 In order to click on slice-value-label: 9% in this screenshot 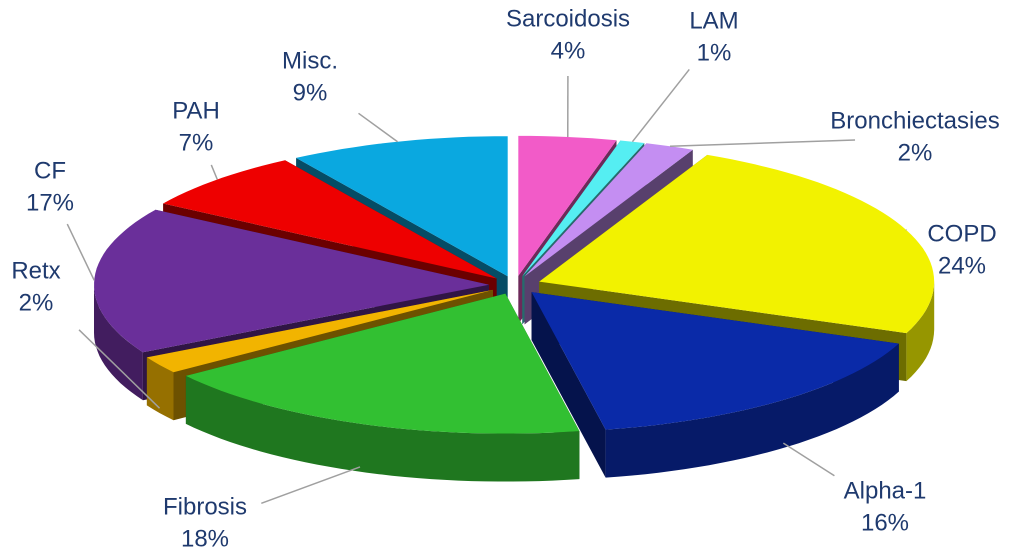, I will do `click(310, 92)`.